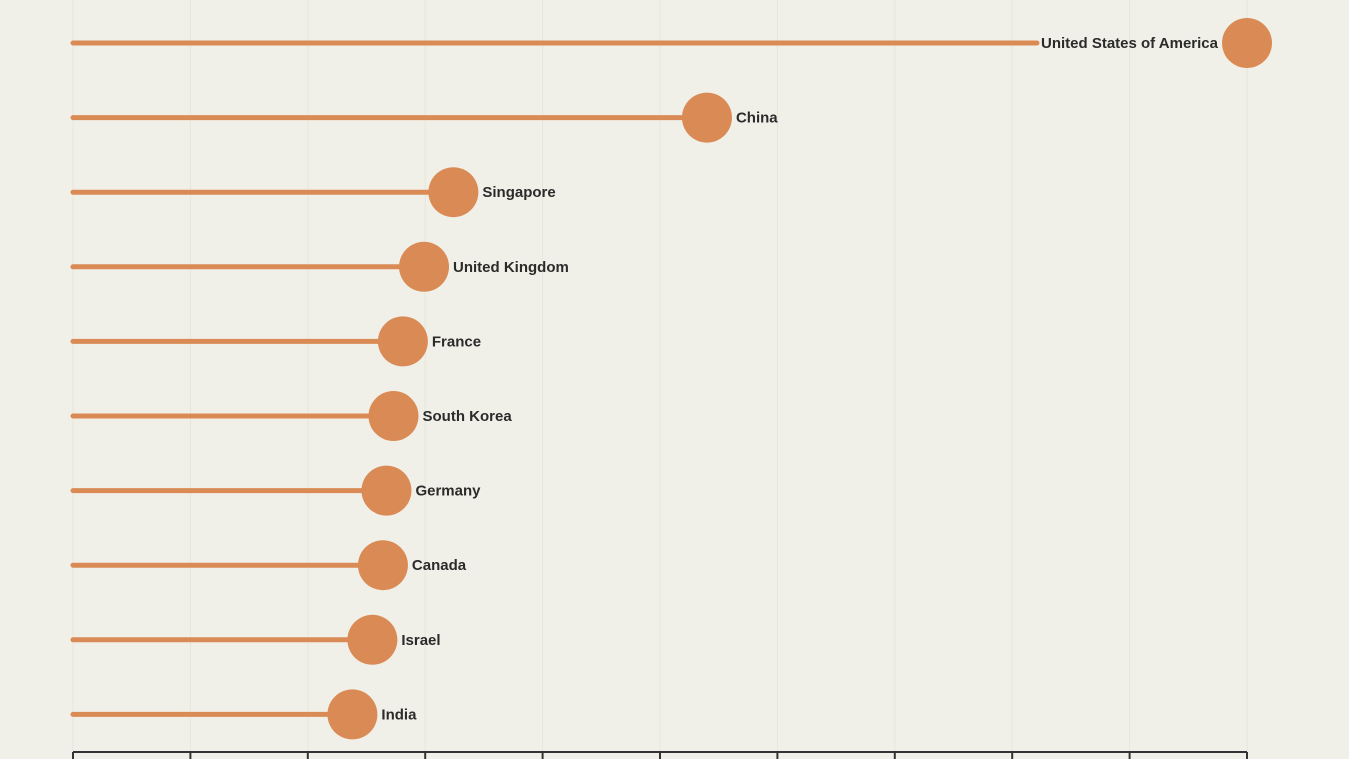  I want to click on label-china: China, so click(757, 118).